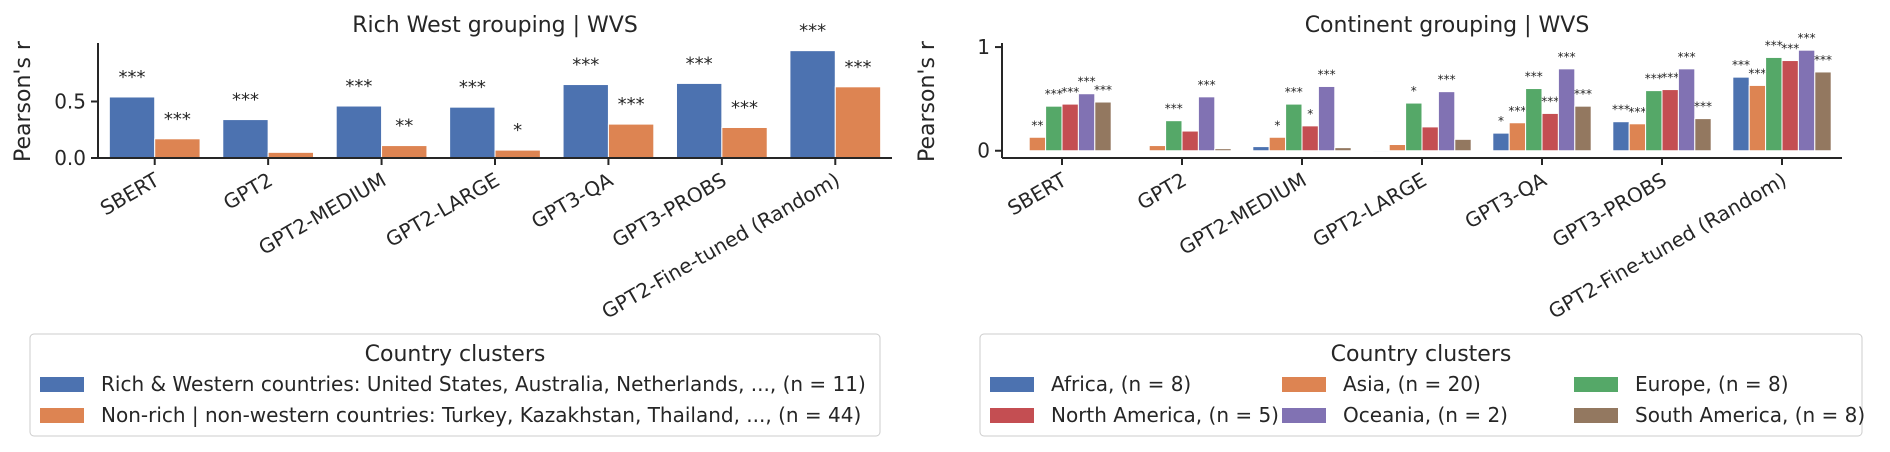 This screenshot has height=452, width=1890. What do you see at coordinates (1121, 384) in the screenshot?
I see `legend-item: Africa, (n = 8)` at bounding box center [1121, 384].